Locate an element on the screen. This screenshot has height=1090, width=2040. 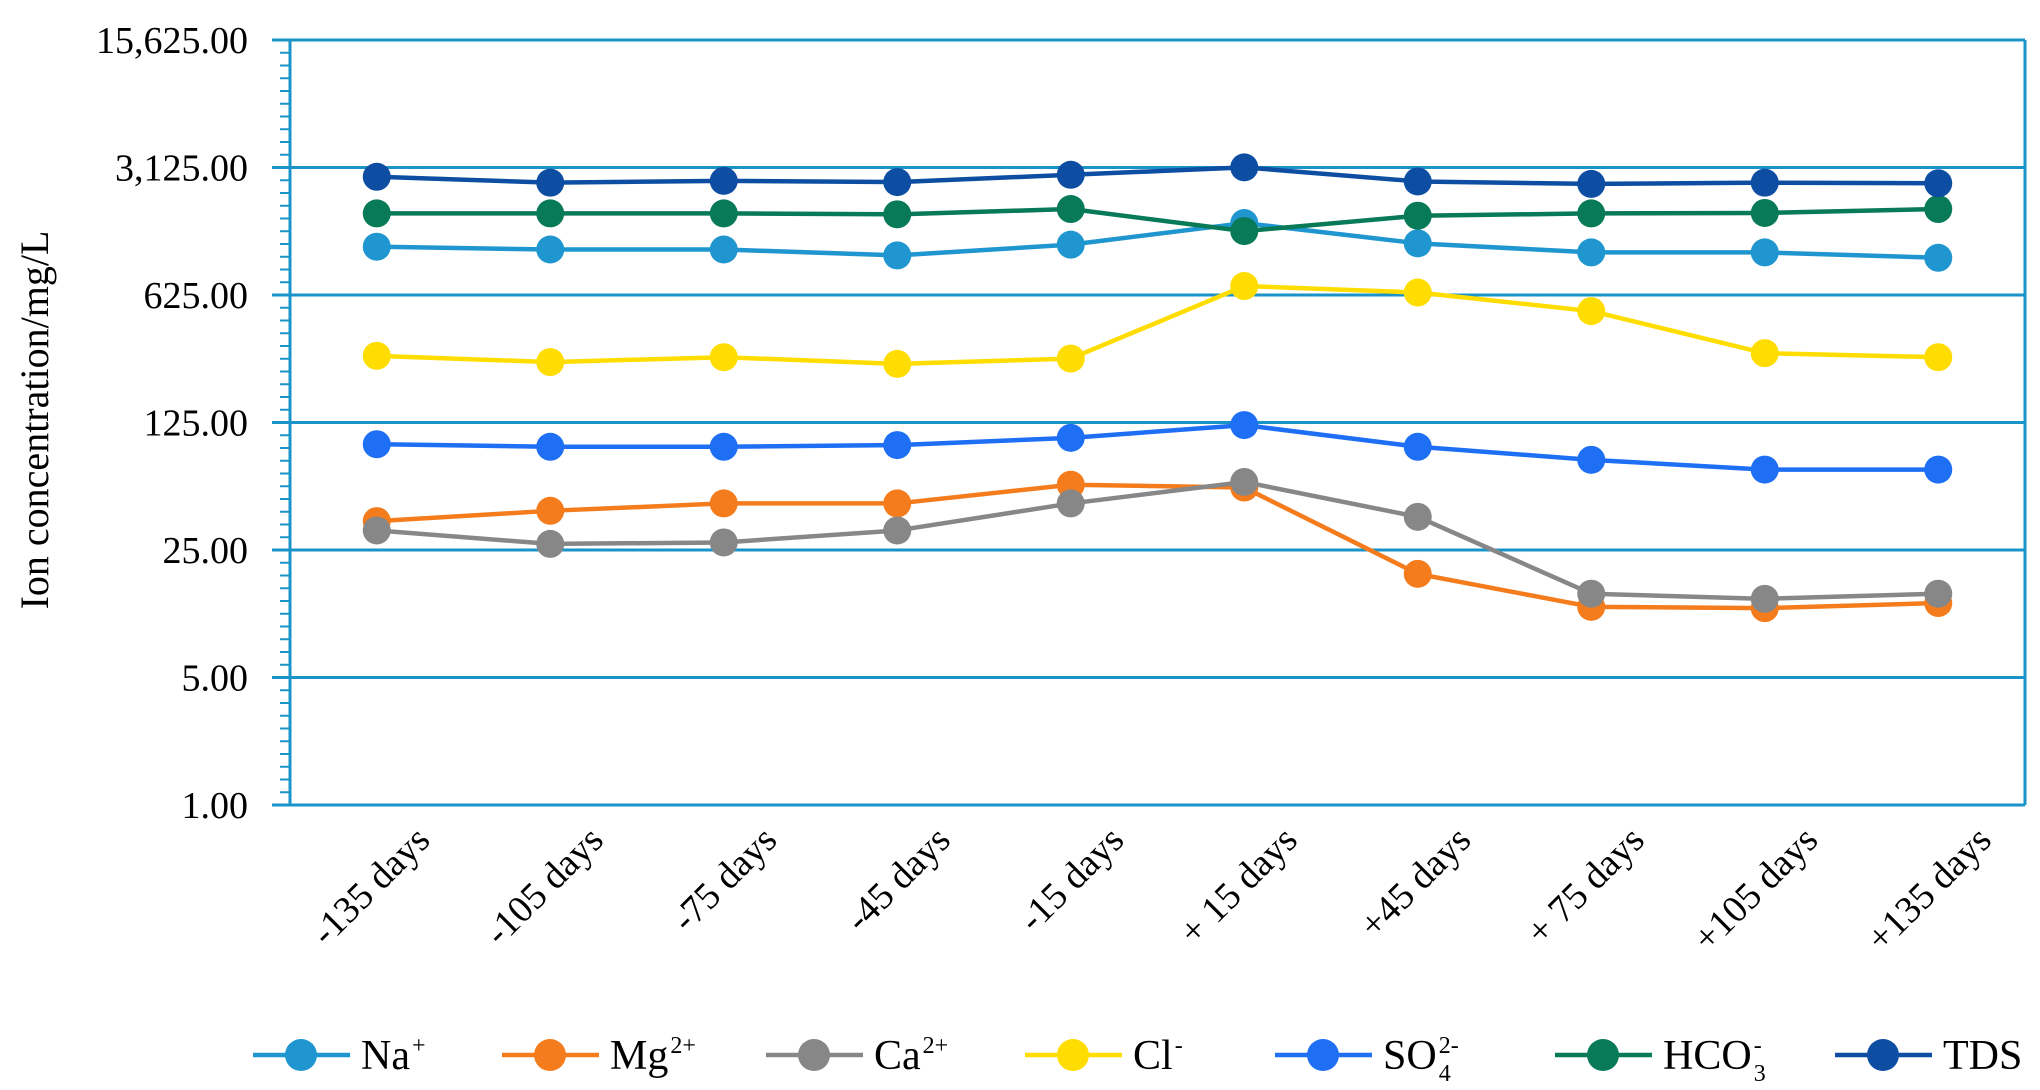
legend: Na + Mg 2+ Ca 2+ Cl - SO 42- HCO 3- TDS is located at coordinates (1137, 1060).